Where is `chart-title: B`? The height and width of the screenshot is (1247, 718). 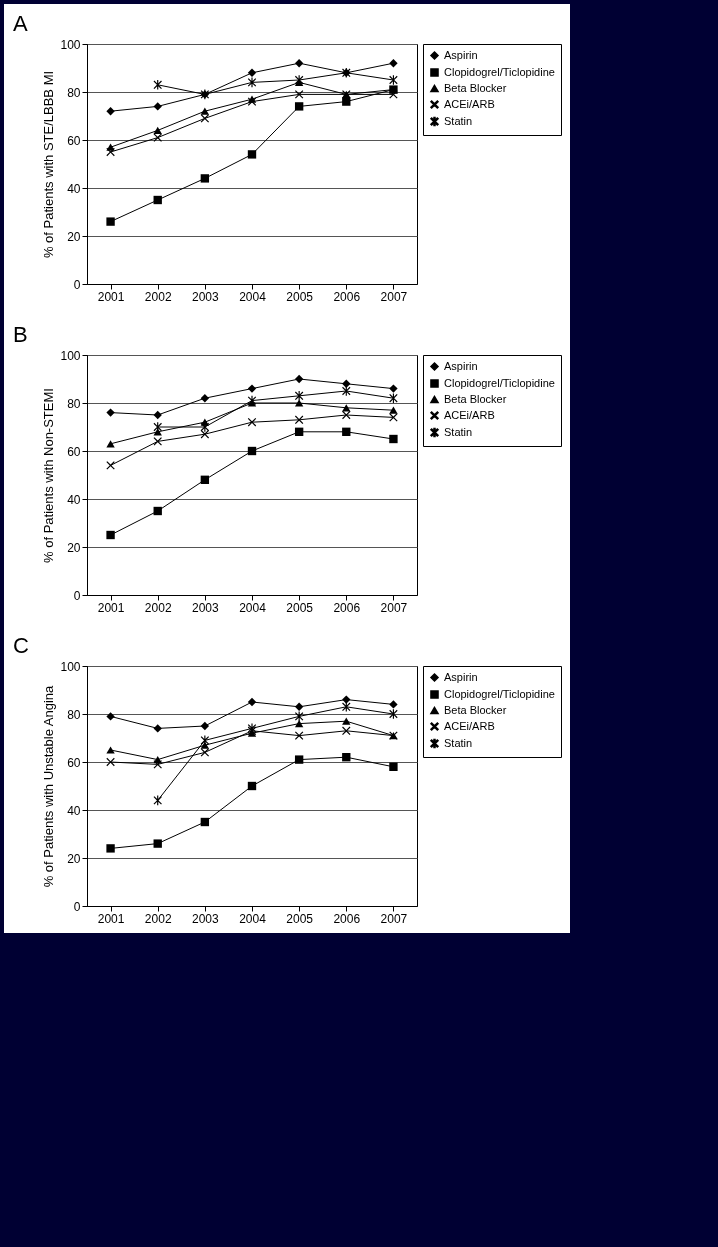
chart-title: B is located at coordinates (20, 334).